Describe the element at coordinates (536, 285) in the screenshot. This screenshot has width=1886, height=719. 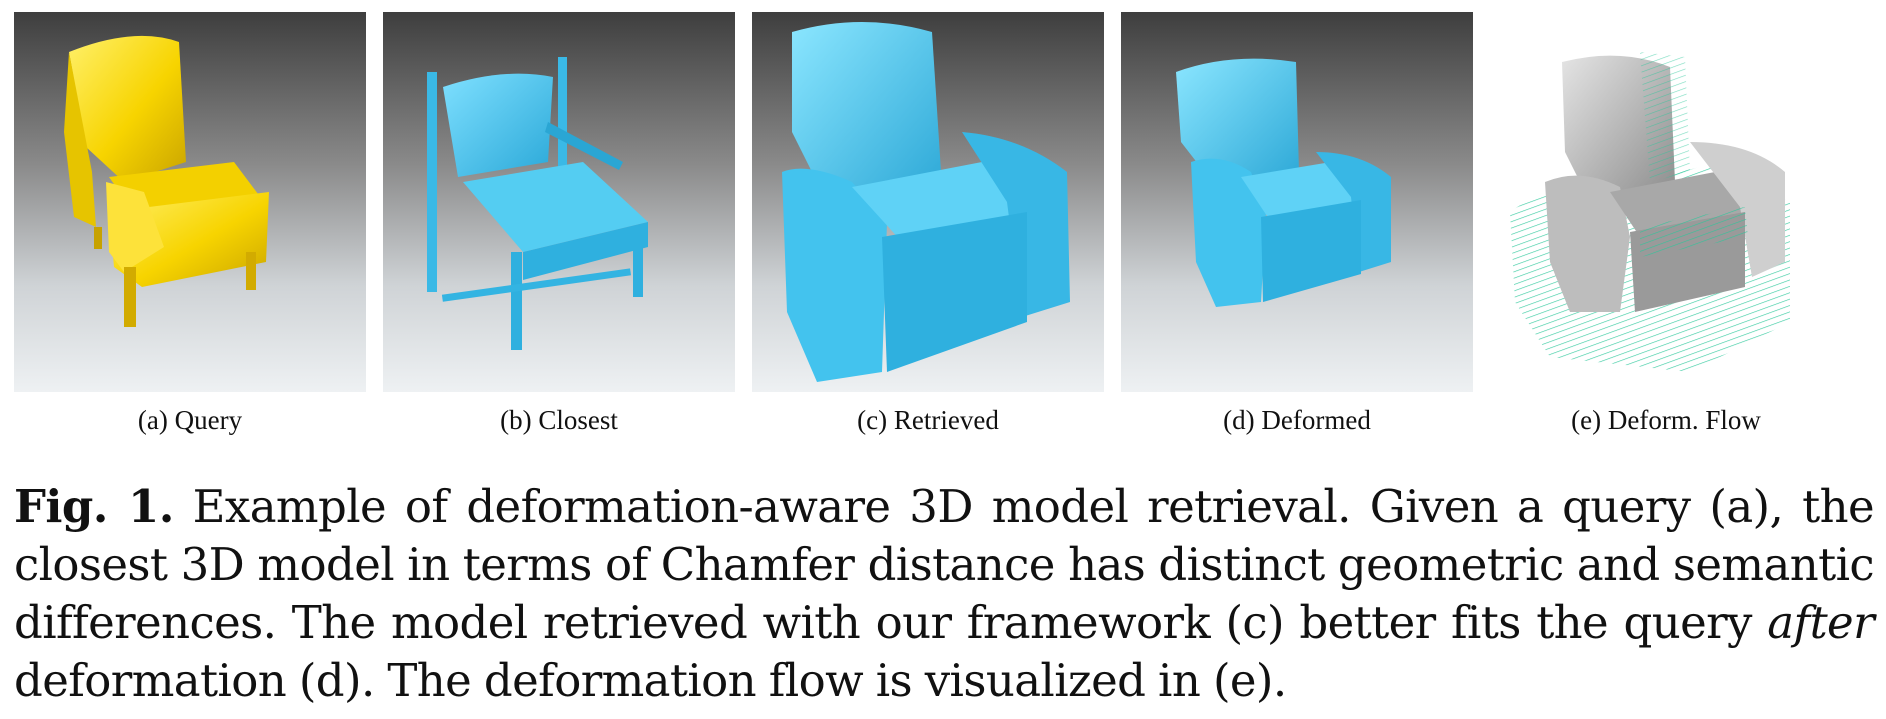
I see `rail` at that location.